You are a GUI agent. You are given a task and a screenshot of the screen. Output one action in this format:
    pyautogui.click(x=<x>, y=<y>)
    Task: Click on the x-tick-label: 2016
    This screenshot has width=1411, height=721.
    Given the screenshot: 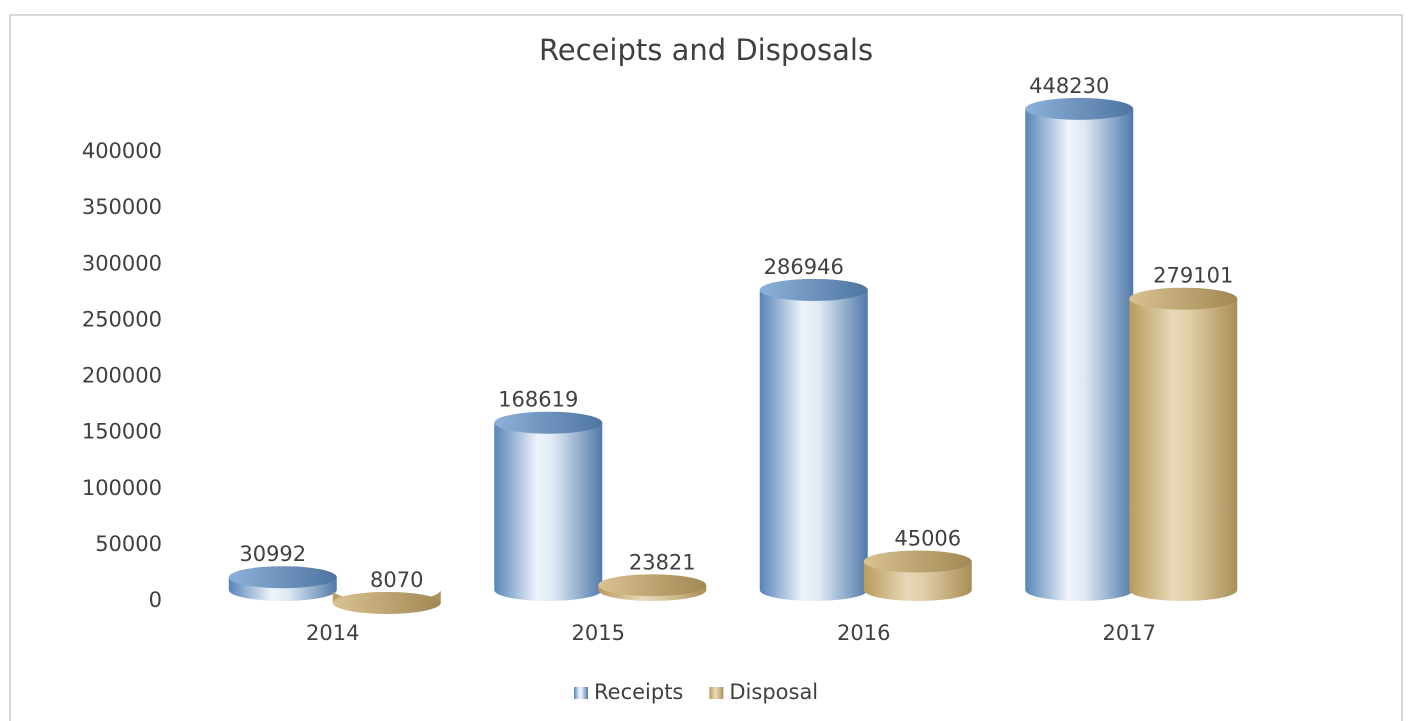 What is the action you would take?
    pyautogui.click(x=863, y=633)
    